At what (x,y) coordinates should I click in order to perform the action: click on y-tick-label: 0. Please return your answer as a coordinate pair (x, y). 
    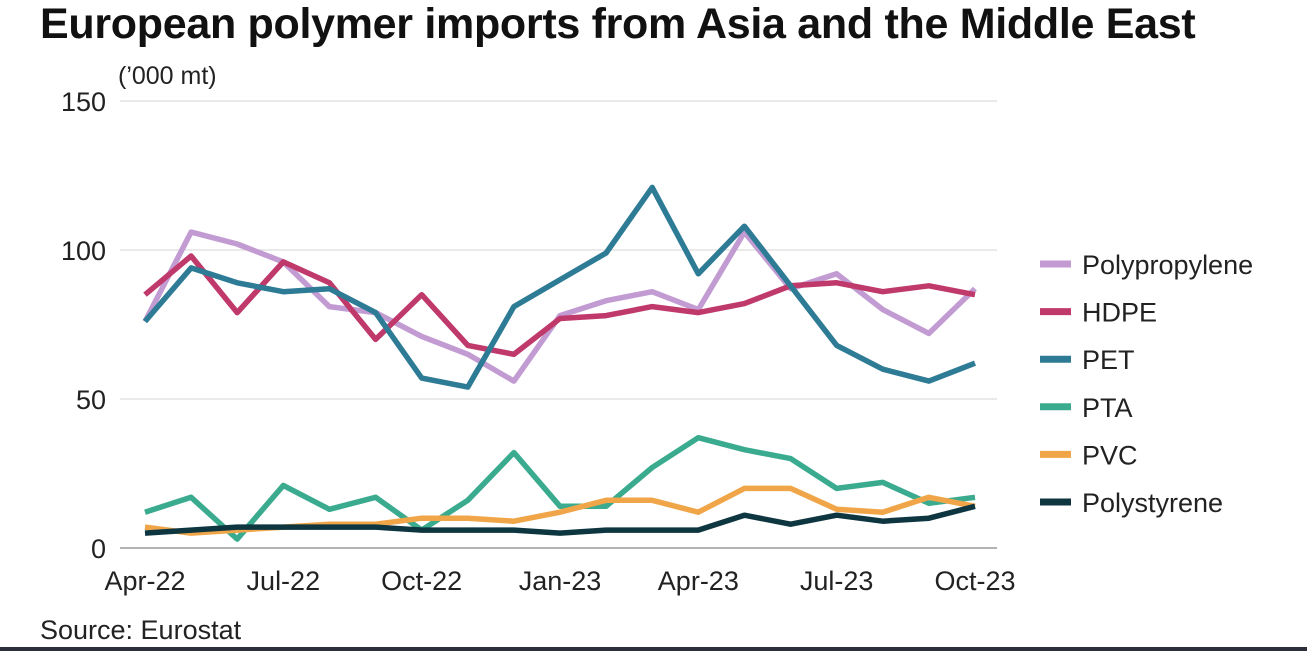
    Looking at the image, I should click on (98, 549).